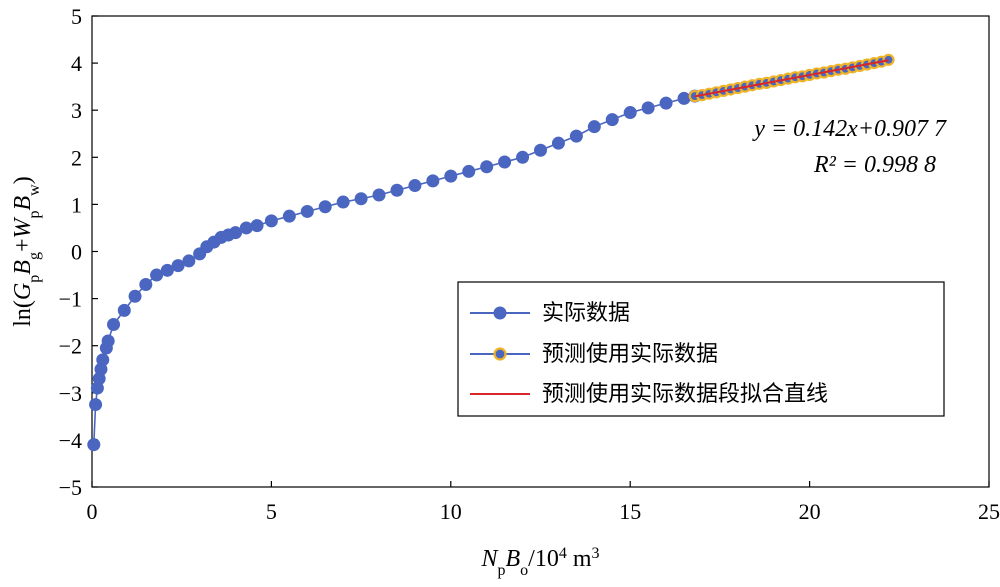 This screenshot has height=587, width=1000. What do you see at coordinates (849, 147) in the screenshot?
I see `fit-annotation: y = 0.142x+0.907 7 R² = 0.998 8` at bounding box center [849, 147].